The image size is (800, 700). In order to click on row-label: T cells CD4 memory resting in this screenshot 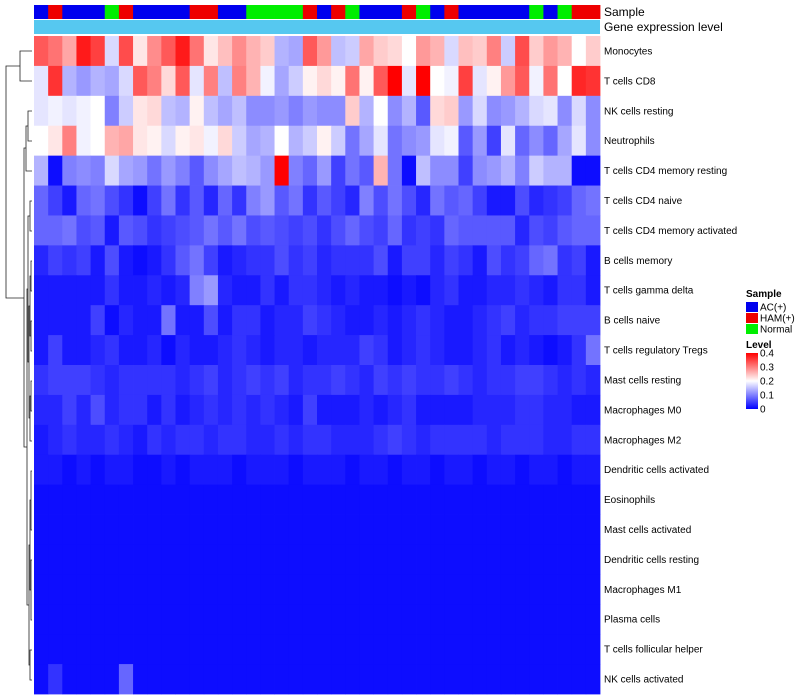, I will do `click(665, 171)`.